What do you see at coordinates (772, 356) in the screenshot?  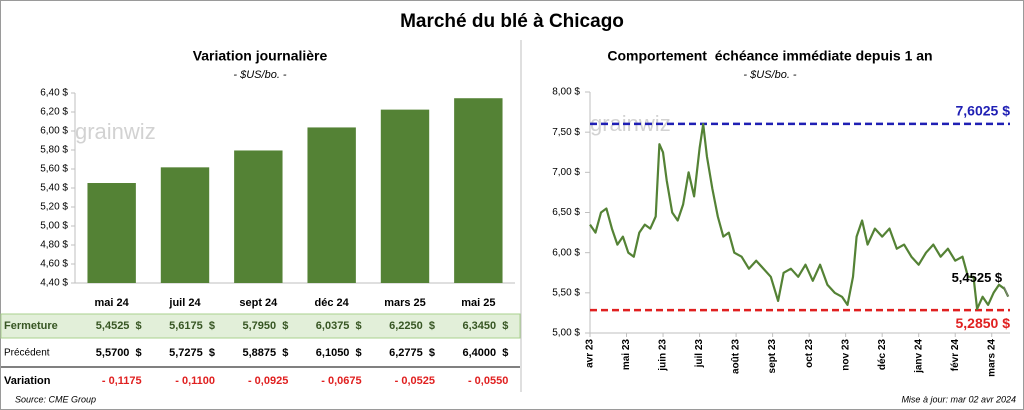 I see `x-tick-label: sept 23` at bounding box center [772, 356].